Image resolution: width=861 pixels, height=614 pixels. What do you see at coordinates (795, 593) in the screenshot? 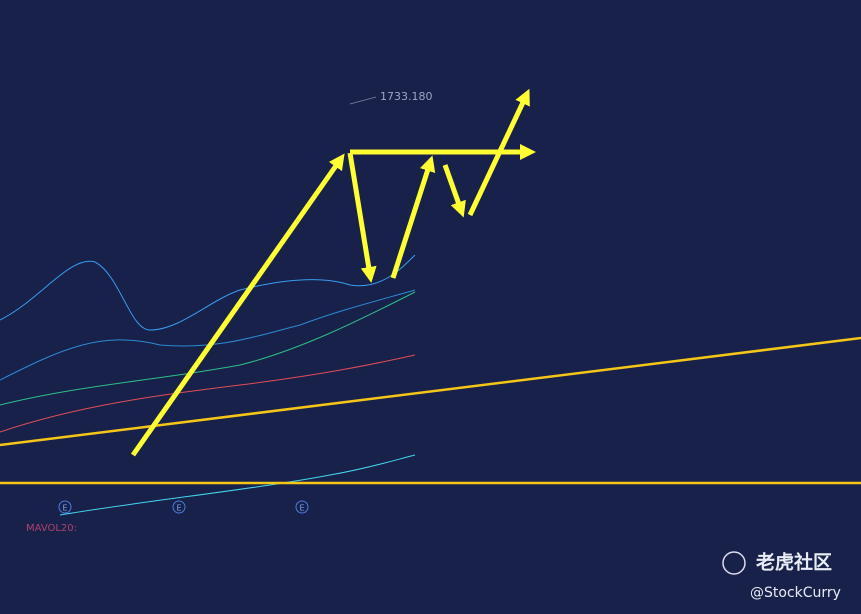
I see `brand-handle: @StockCurry` at bounding box center [795, 593].